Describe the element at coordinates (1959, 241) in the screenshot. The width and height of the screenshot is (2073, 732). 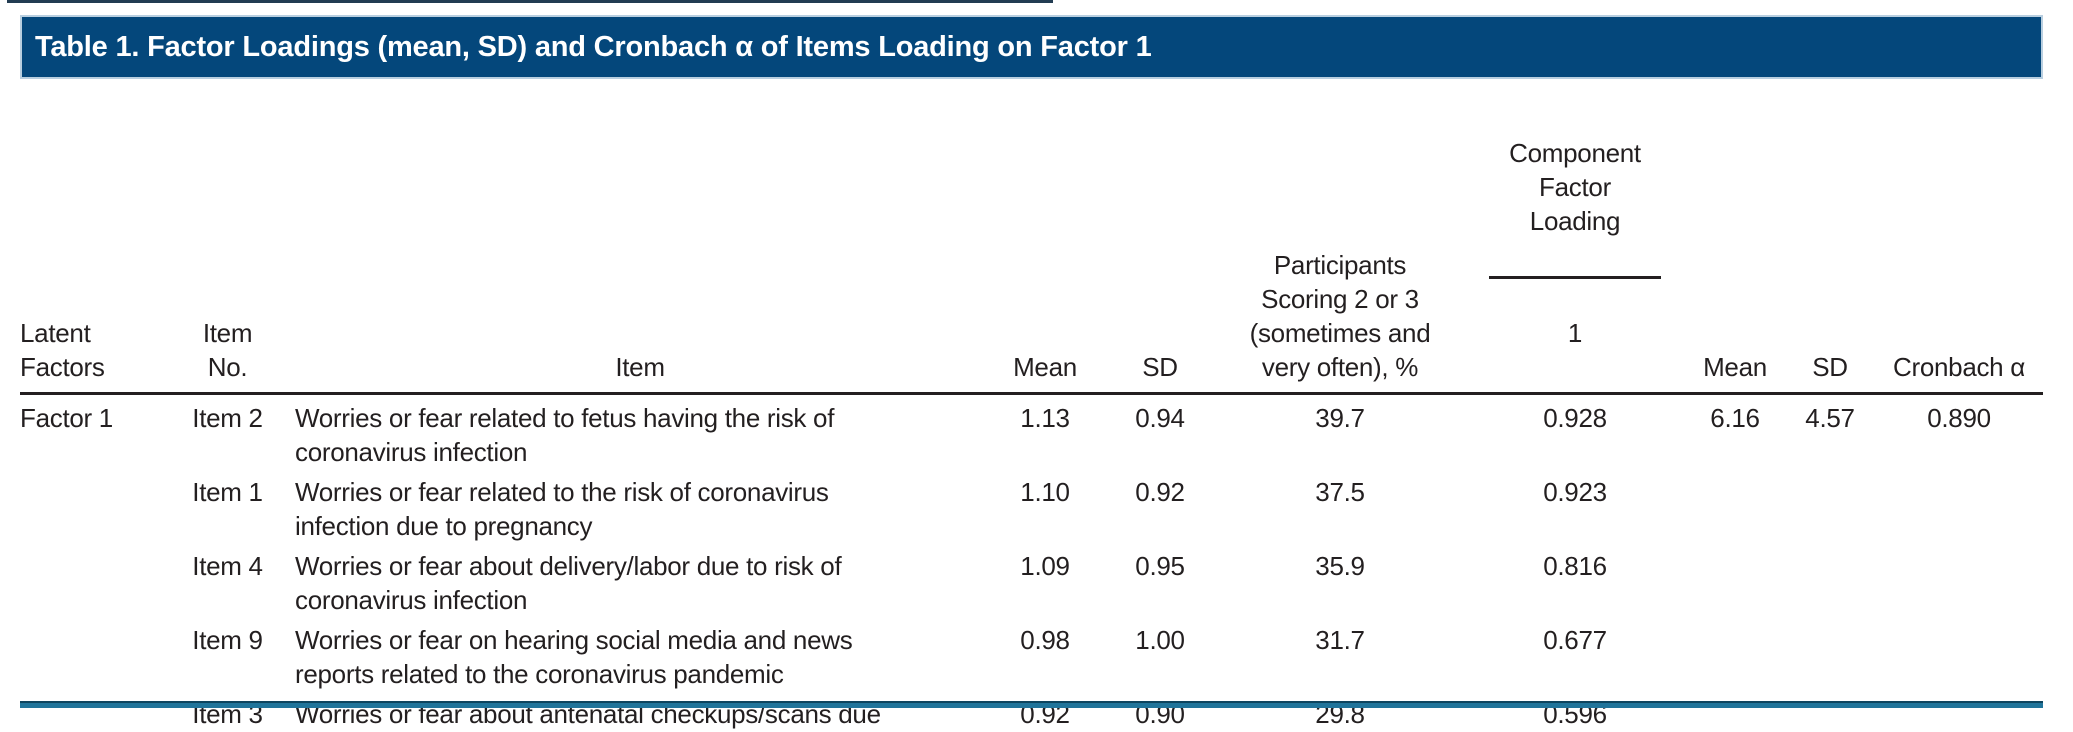
I see `col-header-cronbach-alpha: Cronbach α` at that location.